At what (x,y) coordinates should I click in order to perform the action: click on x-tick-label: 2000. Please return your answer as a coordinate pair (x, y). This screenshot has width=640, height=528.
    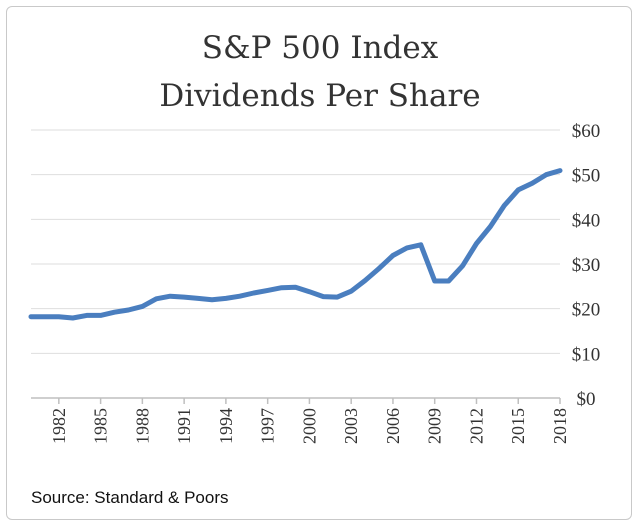
    Looking at the image, I should click on (309, 426).